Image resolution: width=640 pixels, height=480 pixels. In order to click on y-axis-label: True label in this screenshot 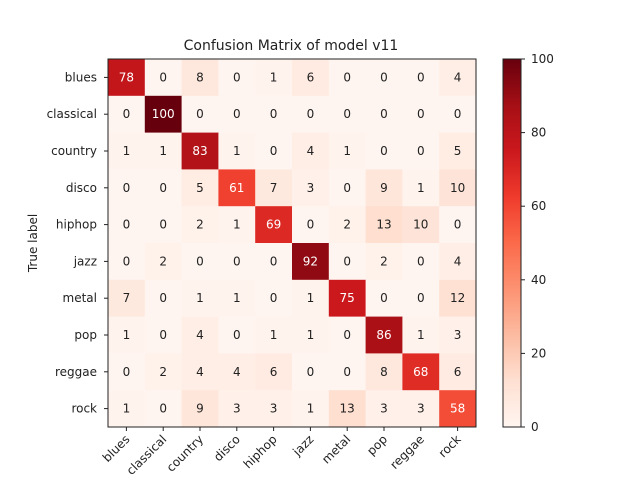, I will do `click(33, 243)`.